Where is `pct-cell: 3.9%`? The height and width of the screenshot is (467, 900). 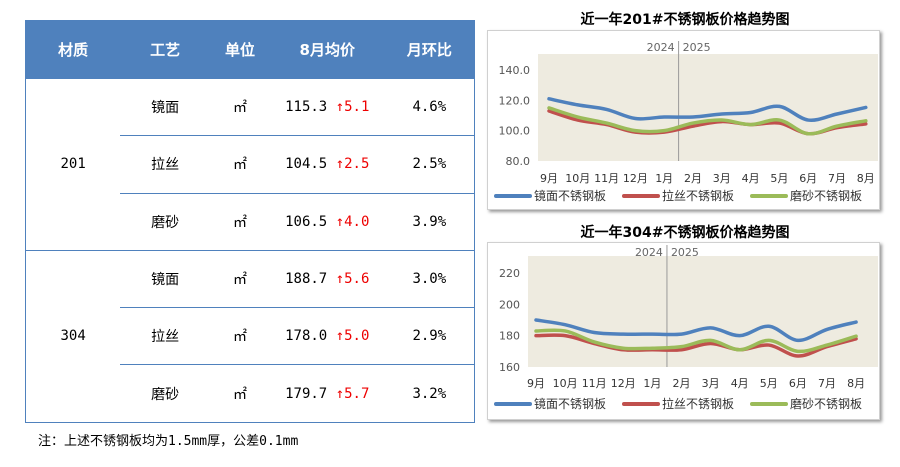
pct-cell: 3.9% is located at coordinates (429, 222).